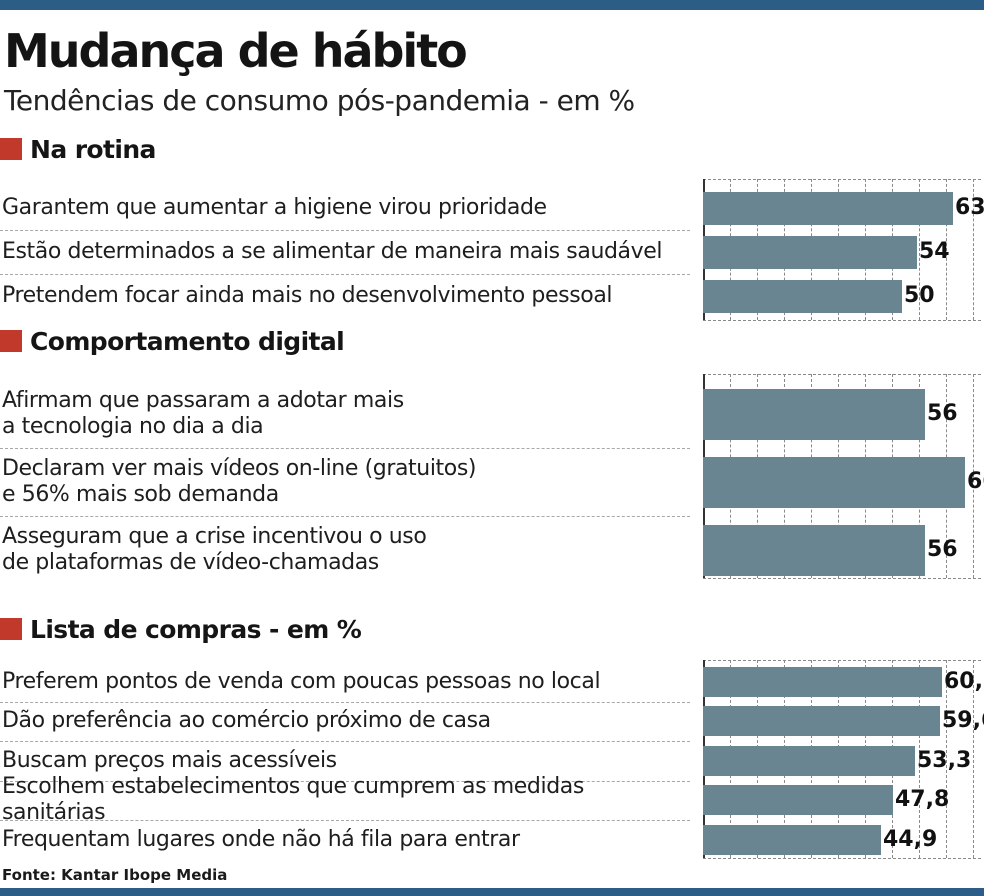 The height and width of the screenshot is (896, 984). I want to click on data-label: 63, so click(969, 207).